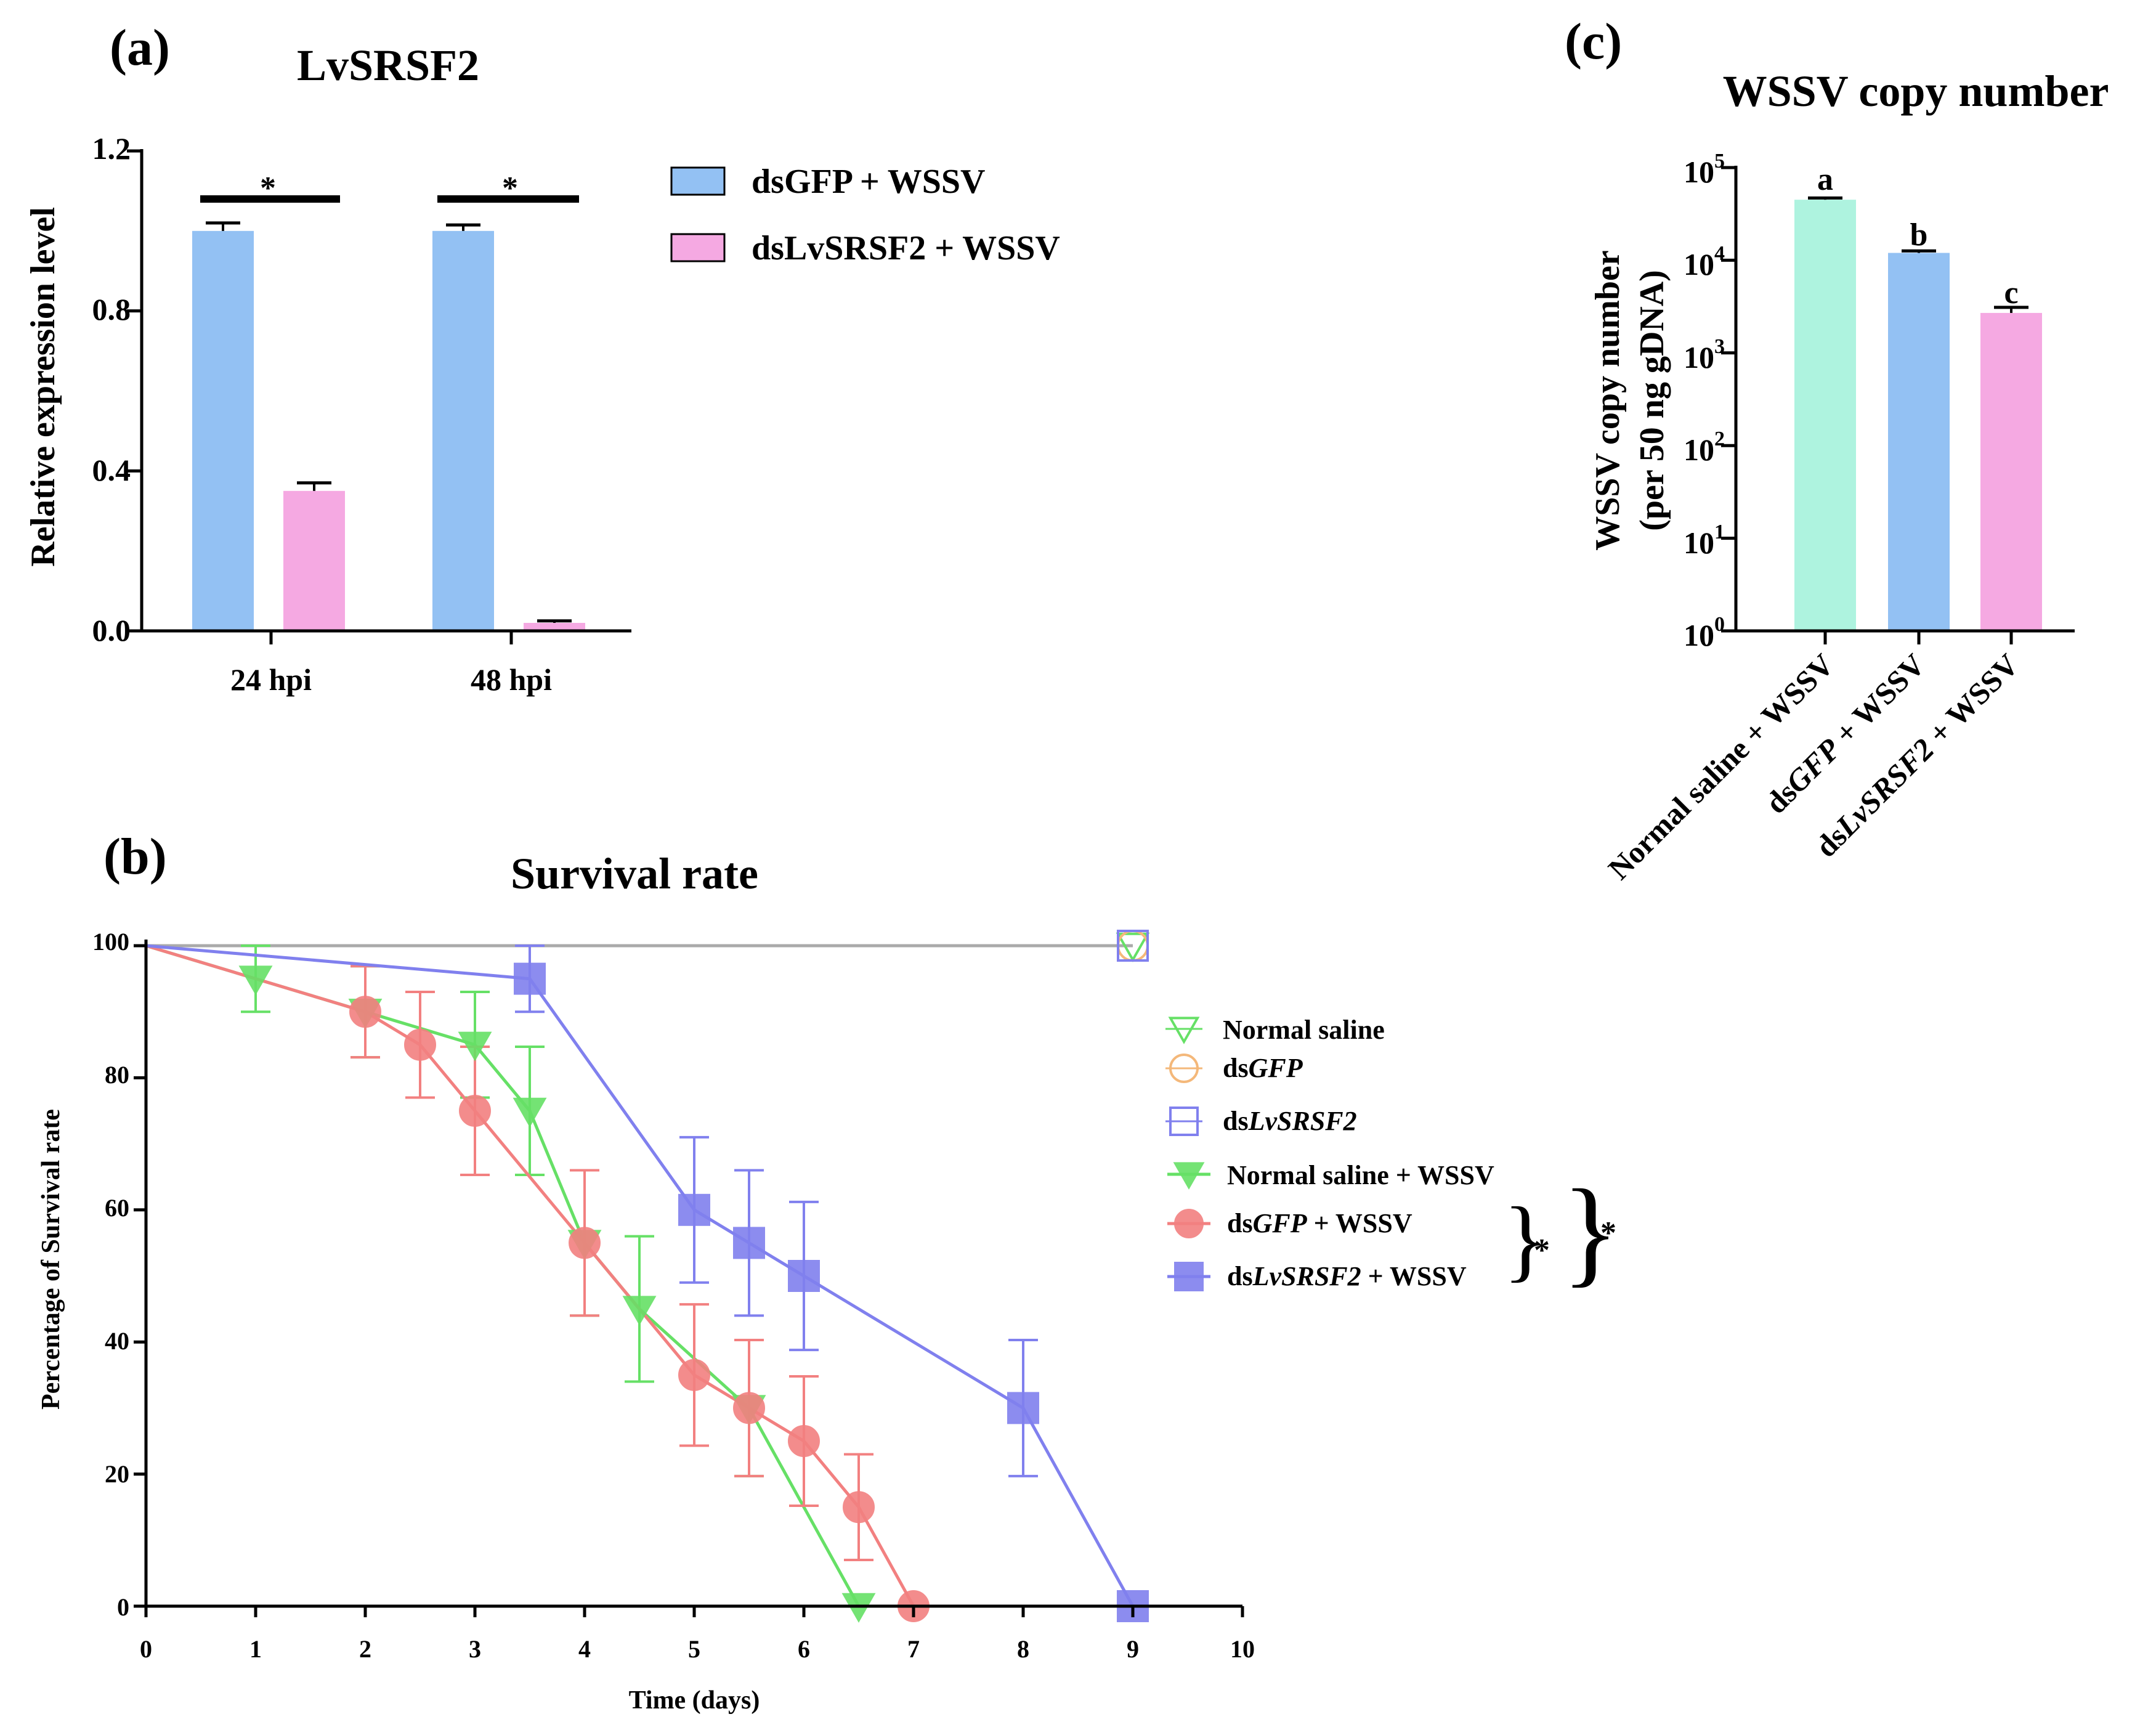 The image size is (2156, 1730). I want to click on panel-c-ytick-label: 10³, so click(1704, 355).